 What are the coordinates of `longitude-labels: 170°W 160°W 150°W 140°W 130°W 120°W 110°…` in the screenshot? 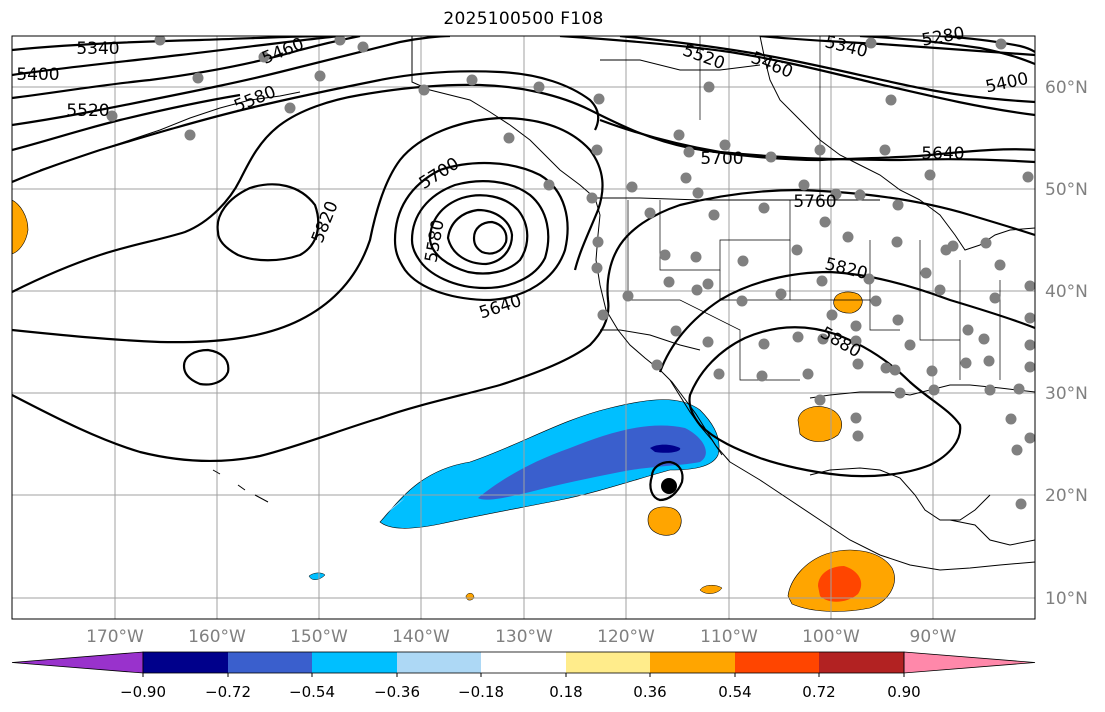 It's located at (521, 637).